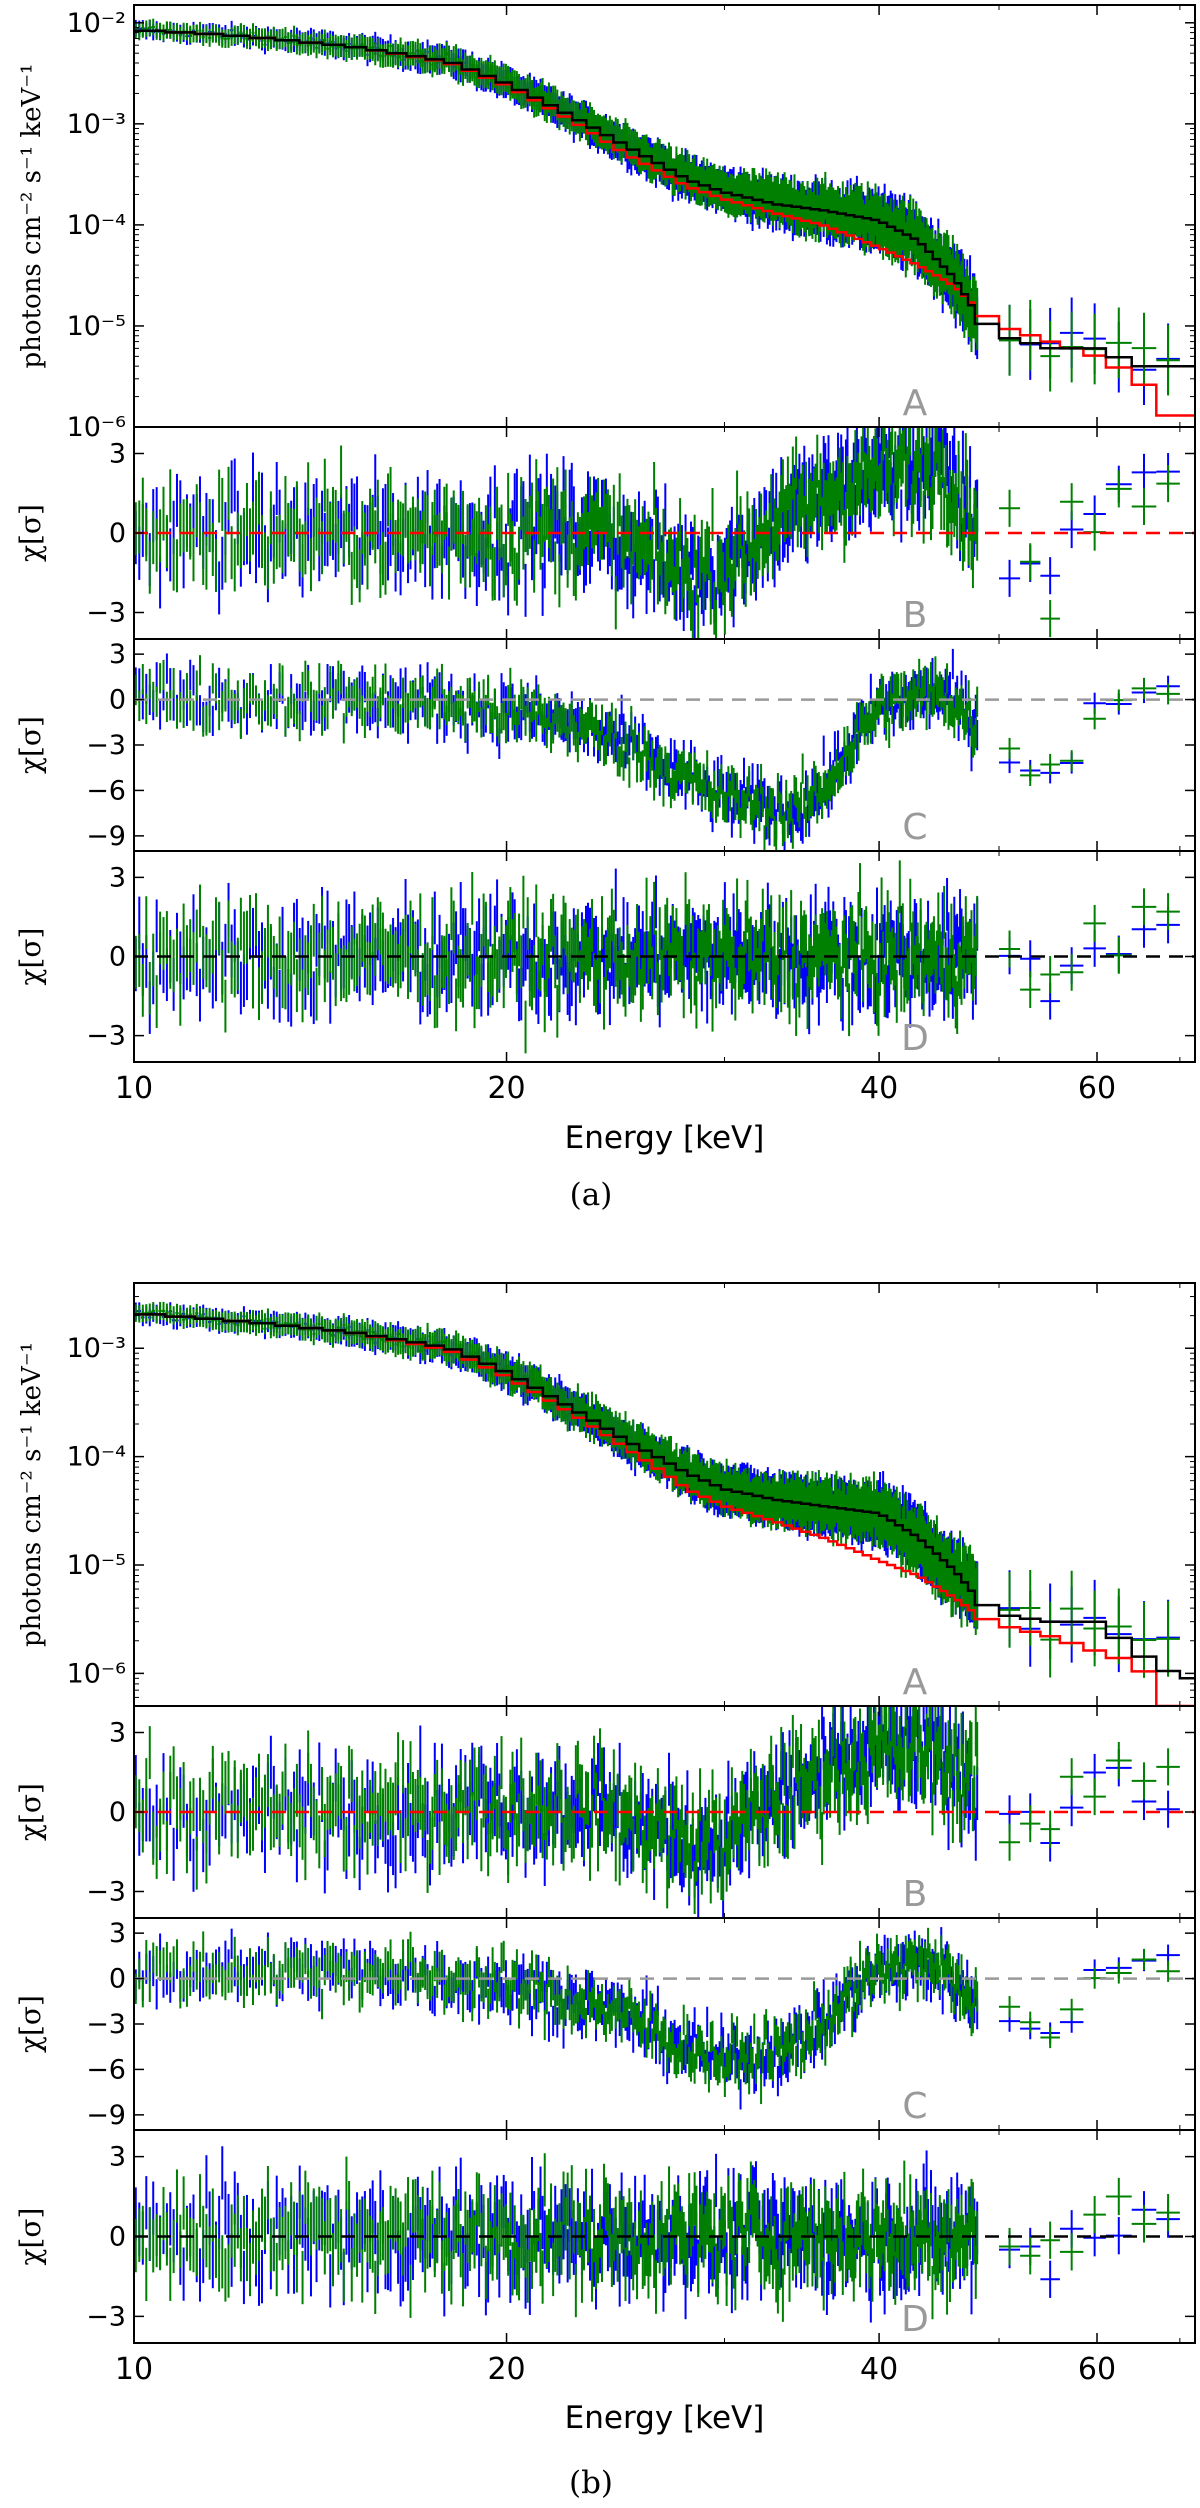 The image size is (1200, 2508). What do you see at coordinates (96, 326) in the screenshot?
I see `y-tick-label: 10⁻⁵` at bounding box center [96, 326].